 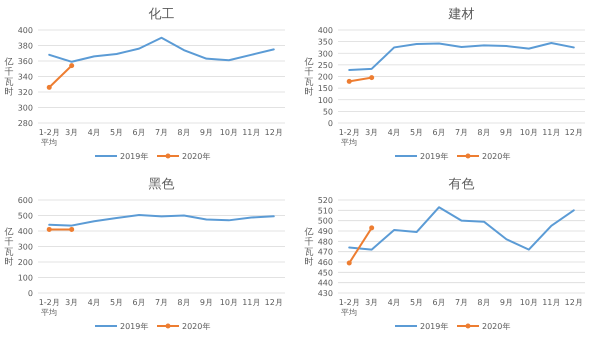 What do you see at coordinates (325, 42) in the screenshot?
I see `y-tick-label: 350` at bounding box center [325, 42].